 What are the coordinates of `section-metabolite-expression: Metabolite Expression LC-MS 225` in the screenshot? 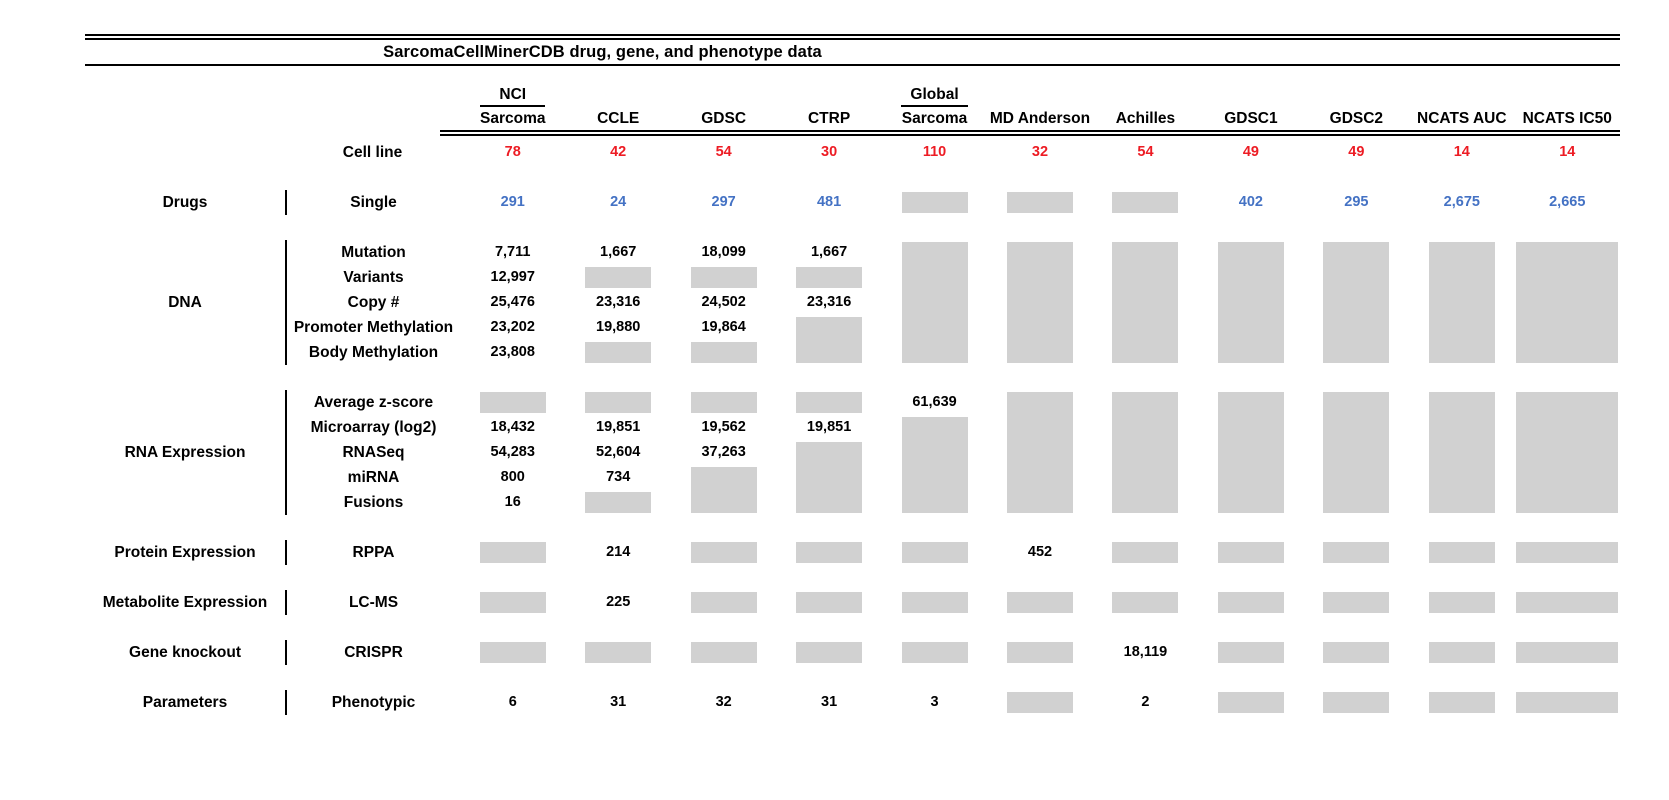 It's located at (852, 602).